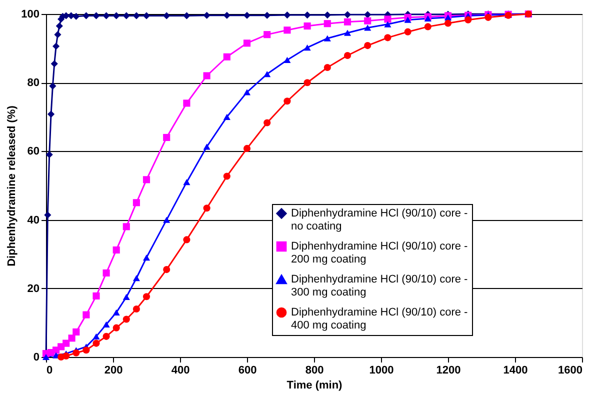 This screenshot has height=406, width=608. I want to click on y-tick-label: 80, so click(33, 83).